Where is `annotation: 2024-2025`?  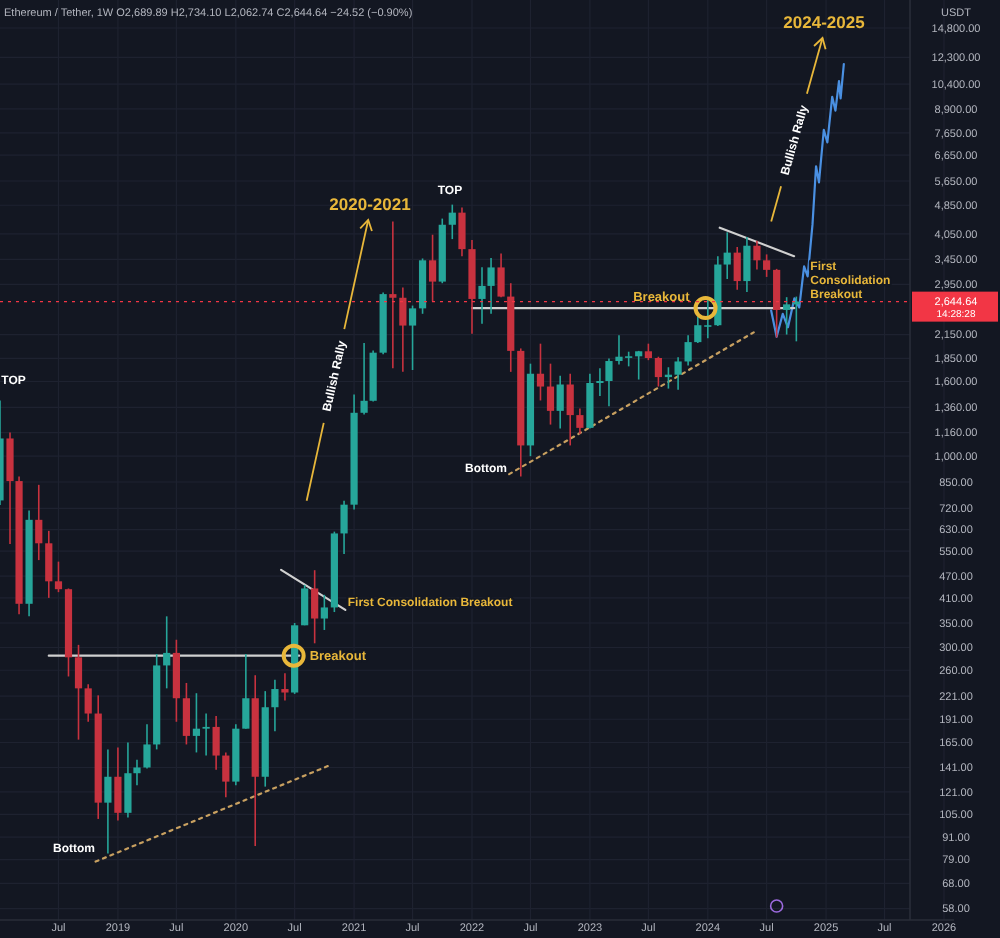
annotation: 2024-2025 is located at coordinates (824, 21).